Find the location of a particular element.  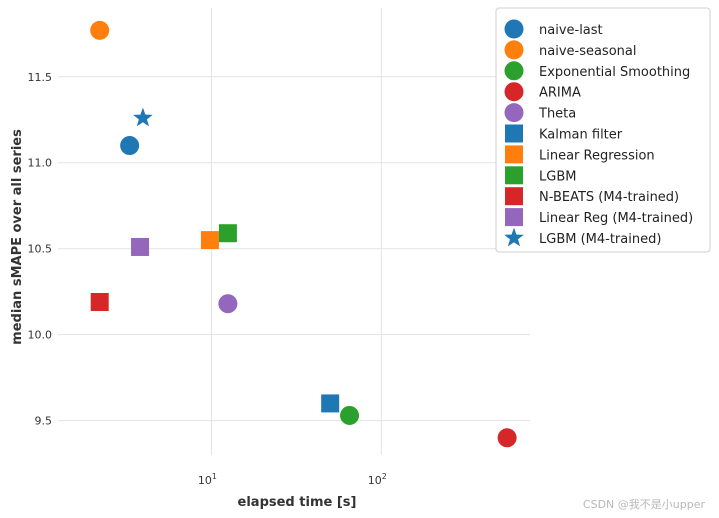

legend-label: naive-last is located at coordinates (571, 30).